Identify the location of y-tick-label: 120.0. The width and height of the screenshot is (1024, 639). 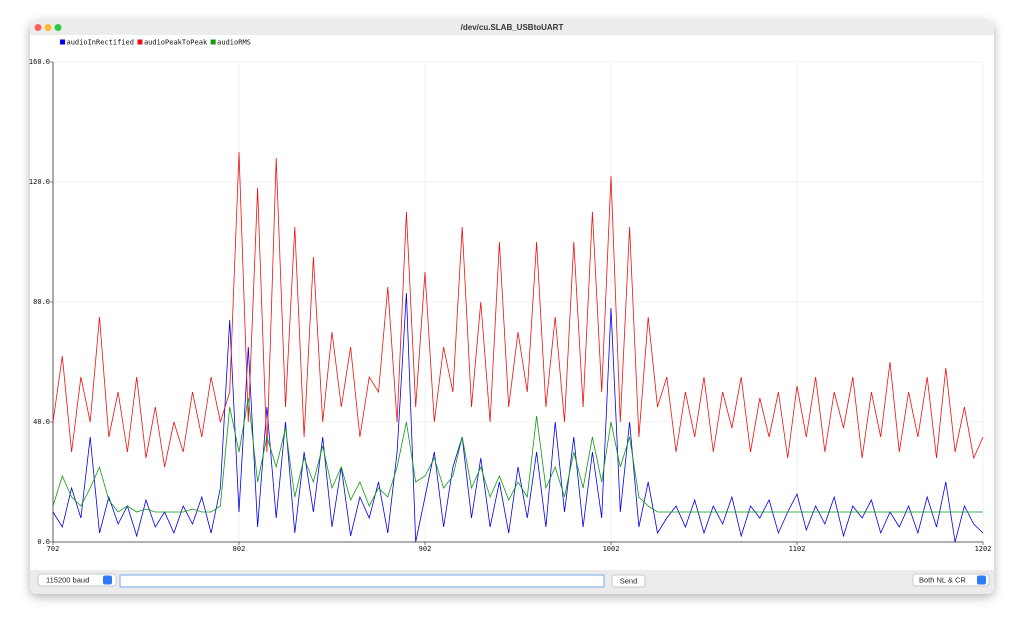
(39, 182).